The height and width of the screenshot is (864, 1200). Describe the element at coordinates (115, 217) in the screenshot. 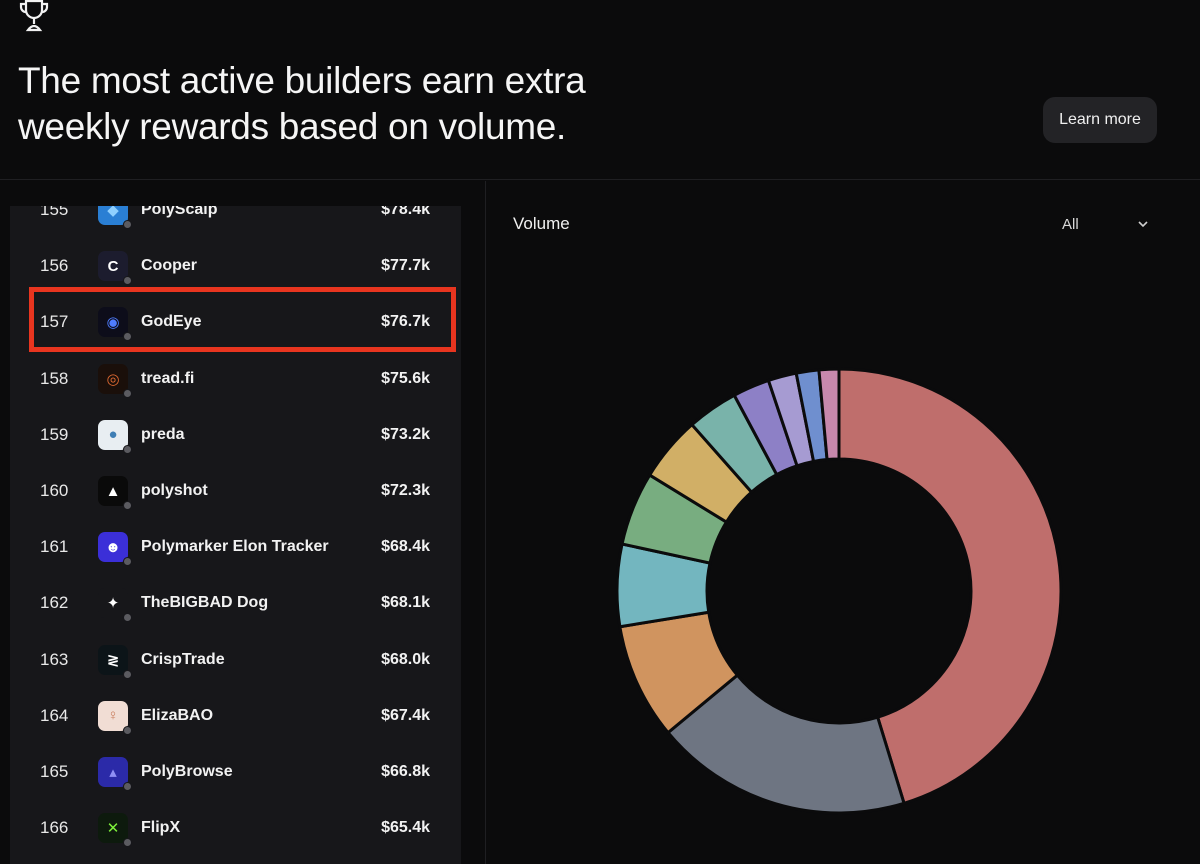

I see `polyscalp-icon: ◆` at that location.